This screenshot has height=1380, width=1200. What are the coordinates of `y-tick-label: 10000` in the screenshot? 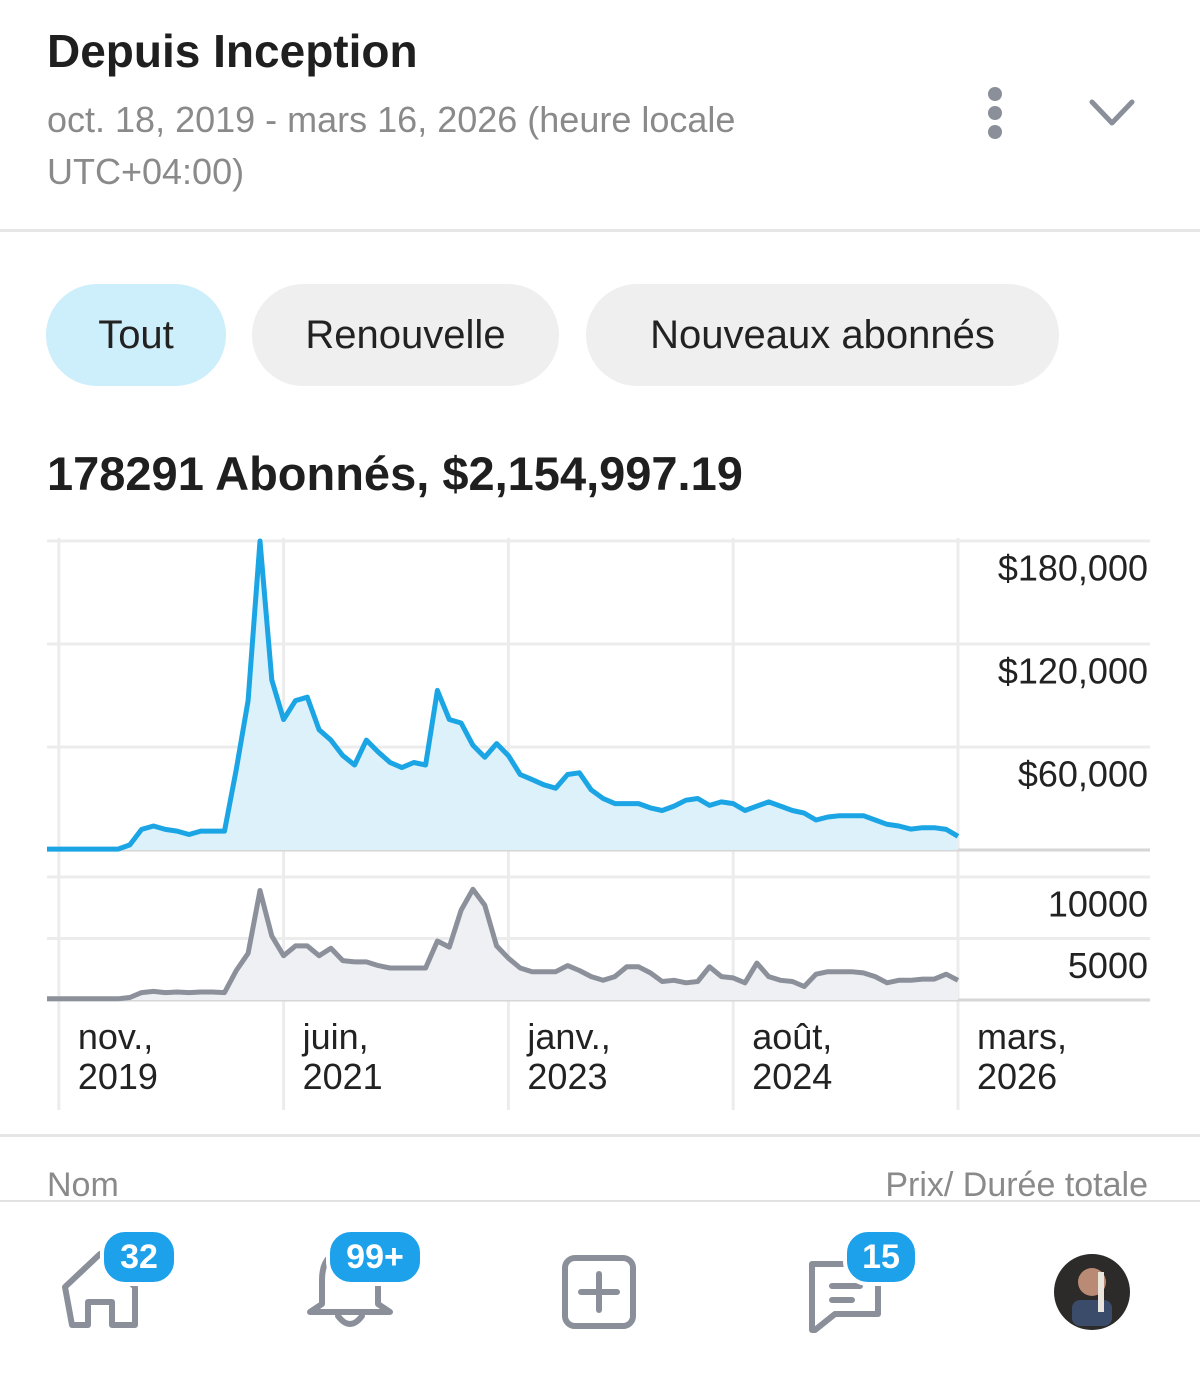 It's located at (1098, 904).